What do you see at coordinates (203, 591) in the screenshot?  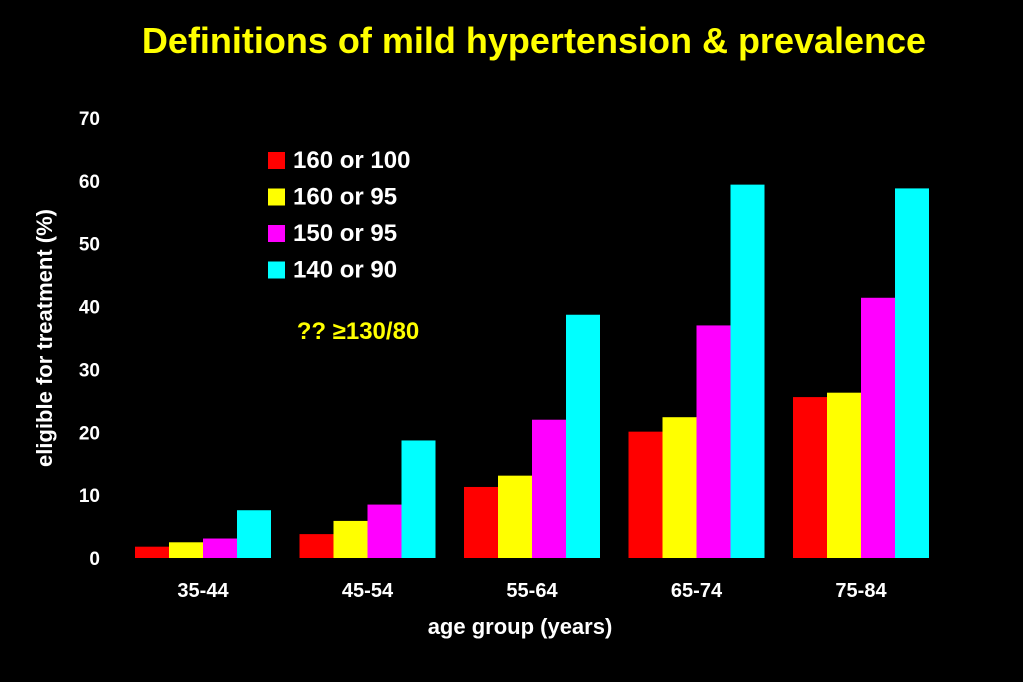 I see `x-tick-label: 35-44` at bounding box center [203, 591].